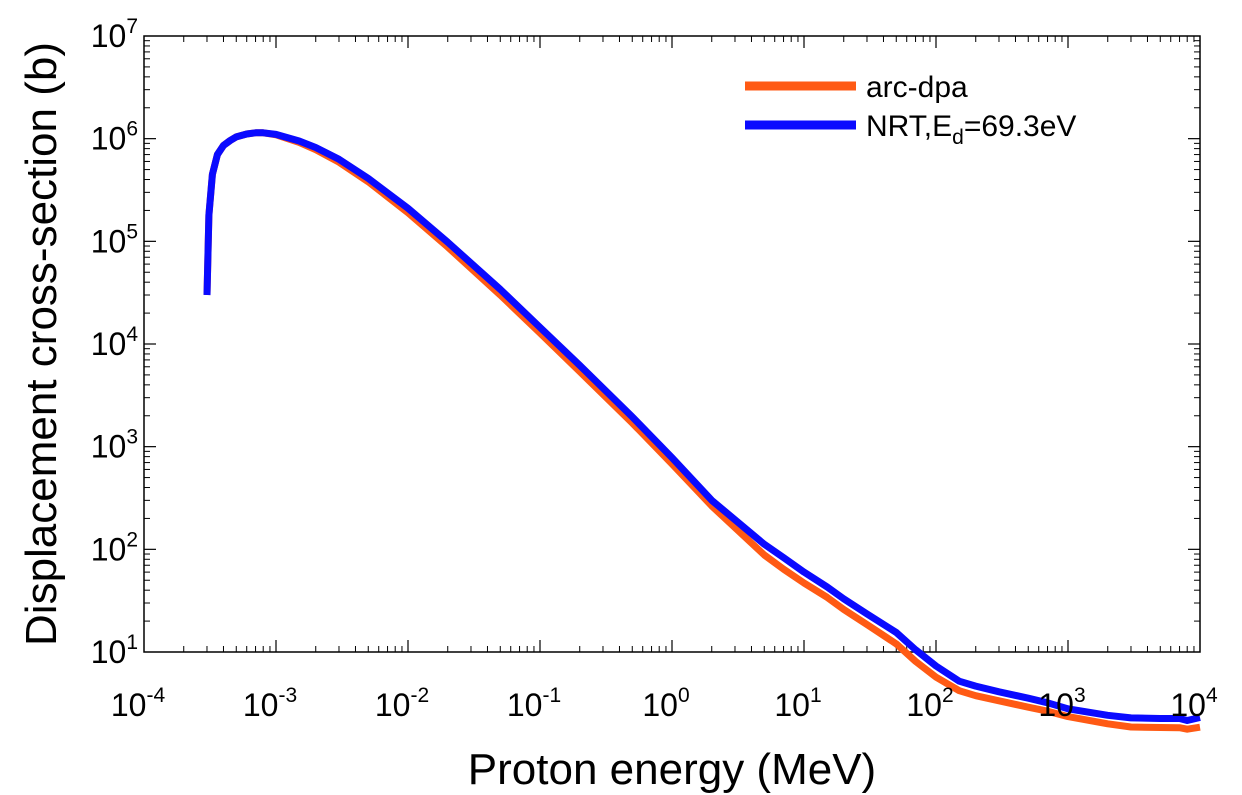  Describe the element at coordinates (132, 26) in the screenshot. I see `y-tick-label-exponent: 7` at that location.